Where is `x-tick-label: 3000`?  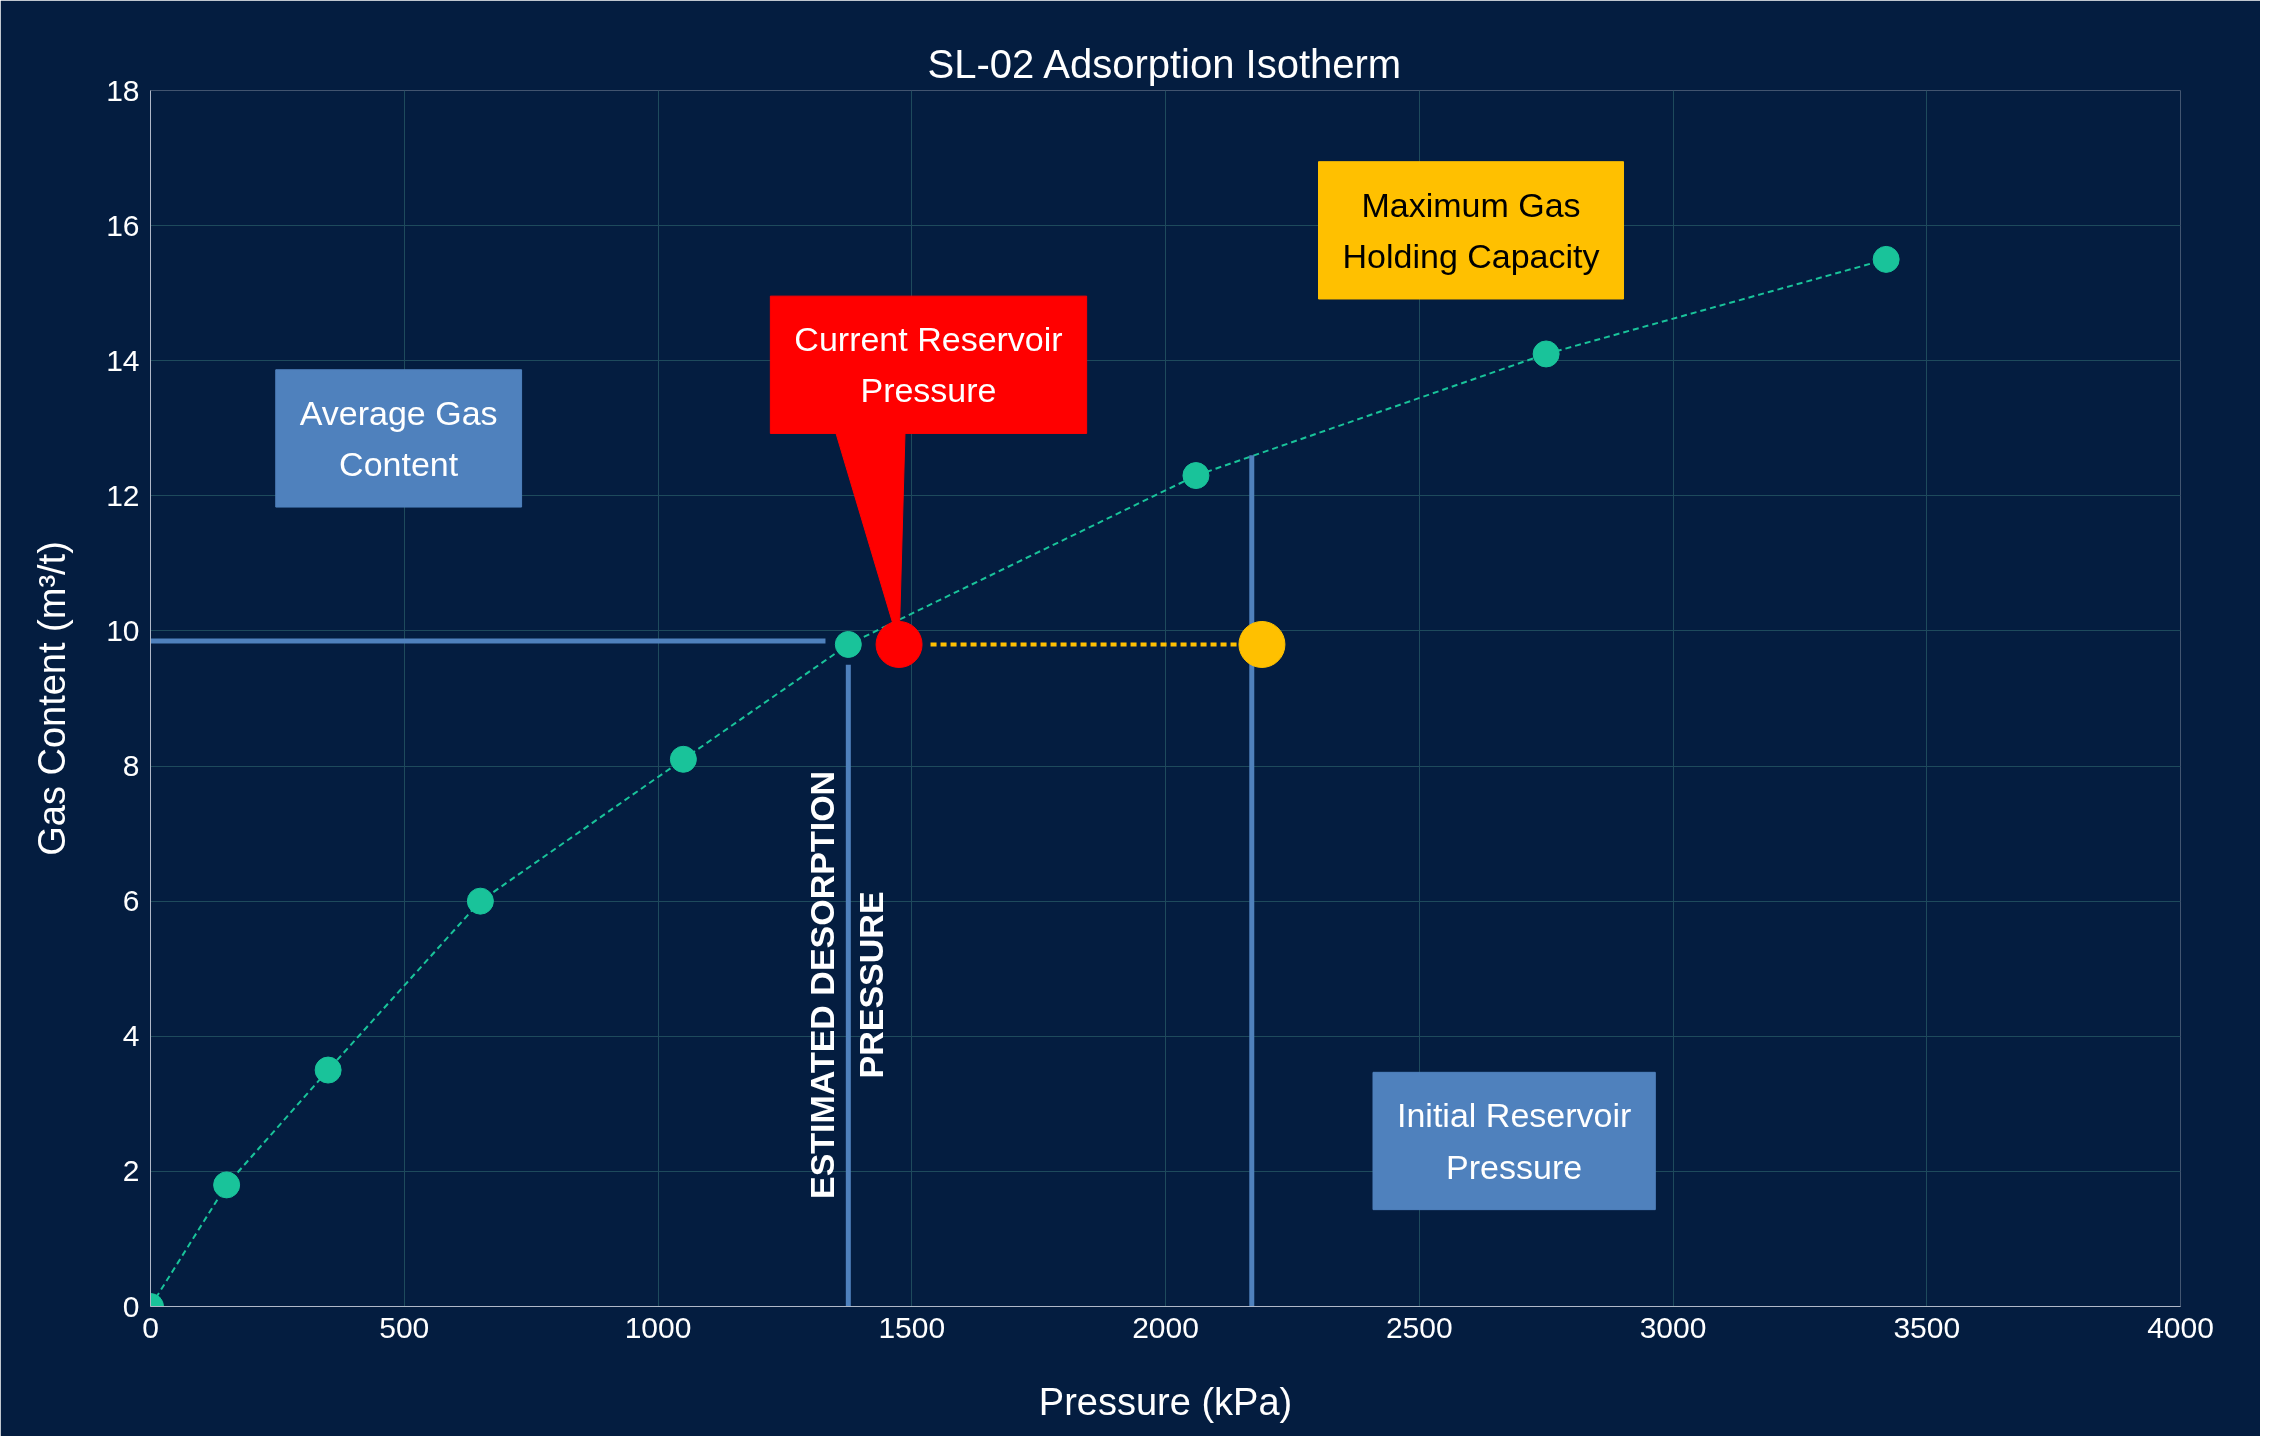 x-tick-label: 3000 is located at coordinates (1673, 1327).